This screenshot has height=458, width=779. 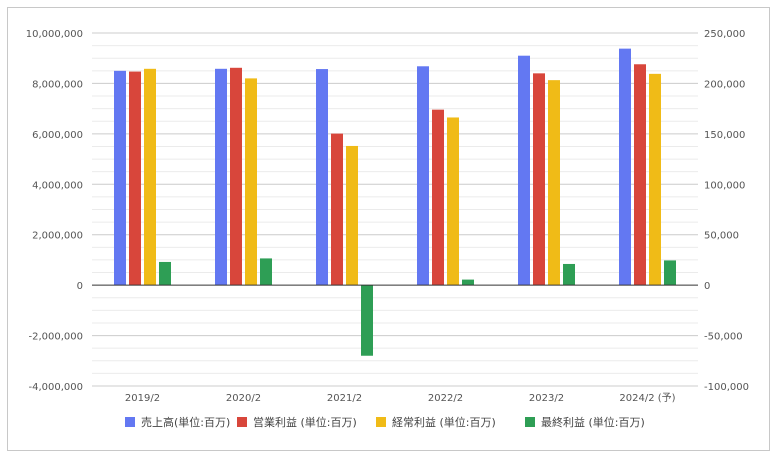 I want to click on category-label: 2020/2, so click(x=243, y=398).